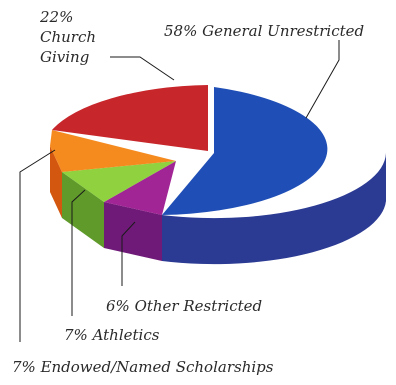 The image size is (396, 385). I want to click on leader-endowed-scholarships, so click(37, 245).